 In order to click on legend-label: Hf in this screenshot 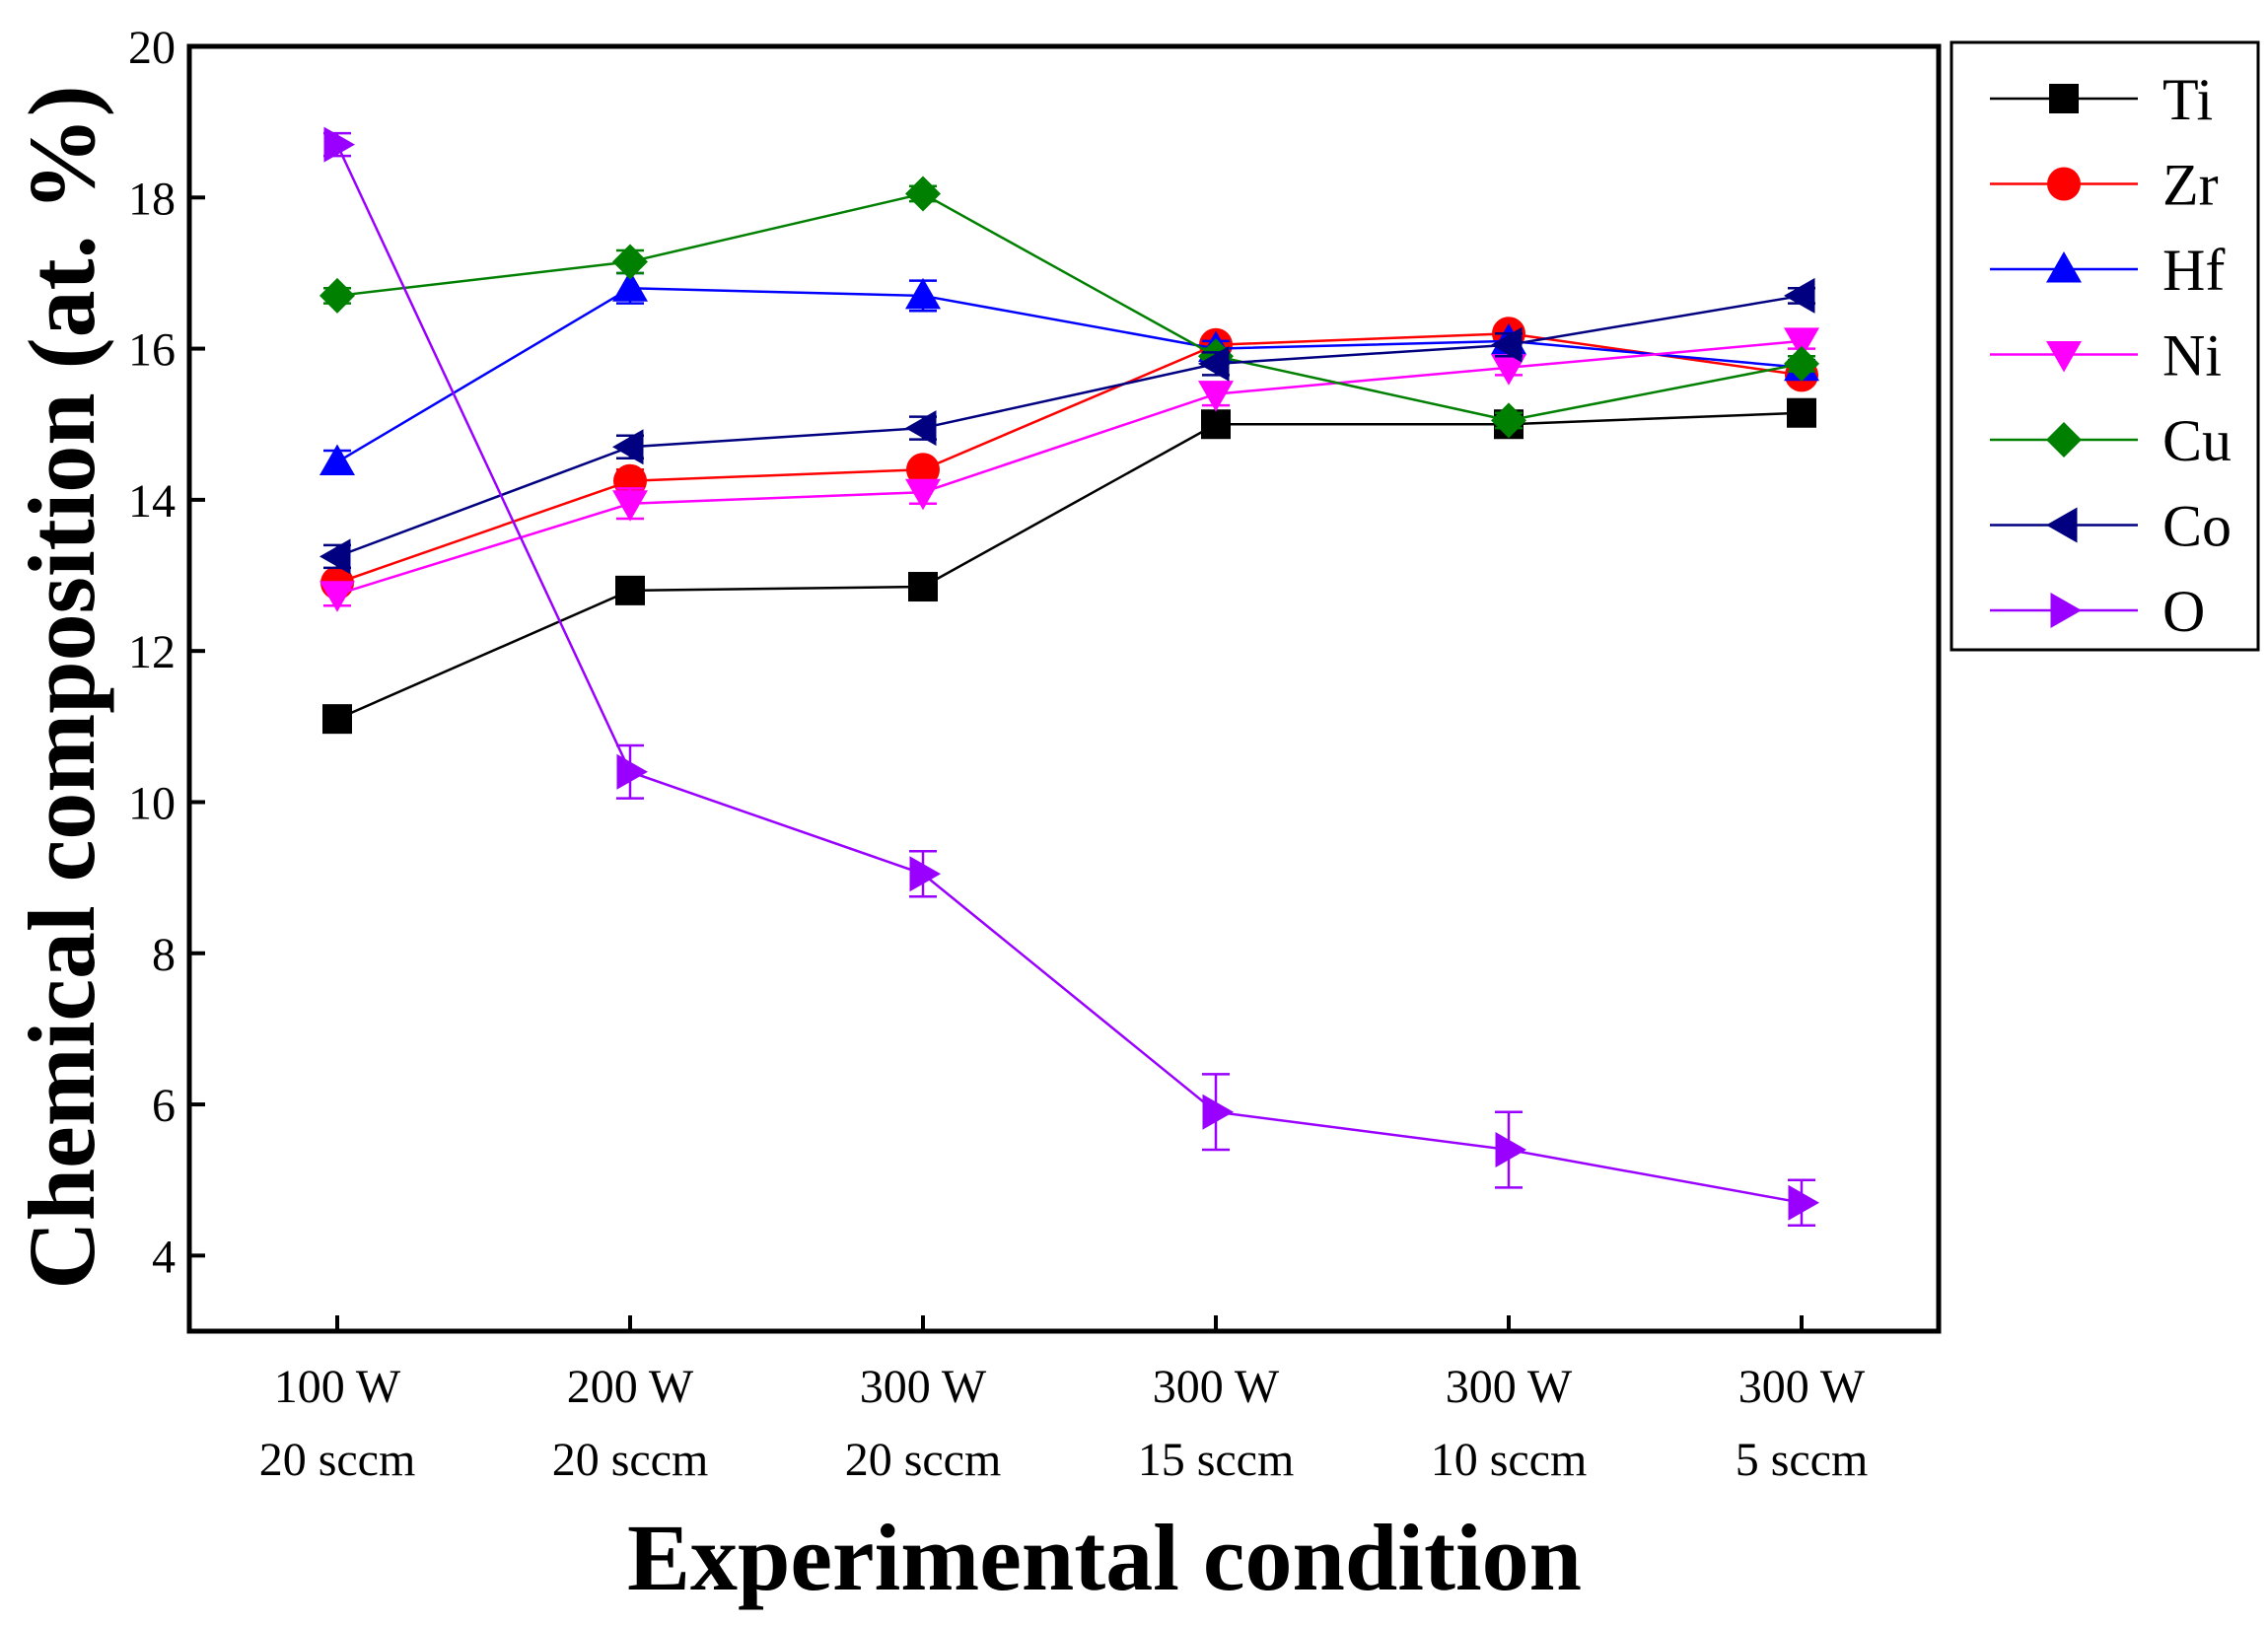, I will do `click(2193, 270)`.